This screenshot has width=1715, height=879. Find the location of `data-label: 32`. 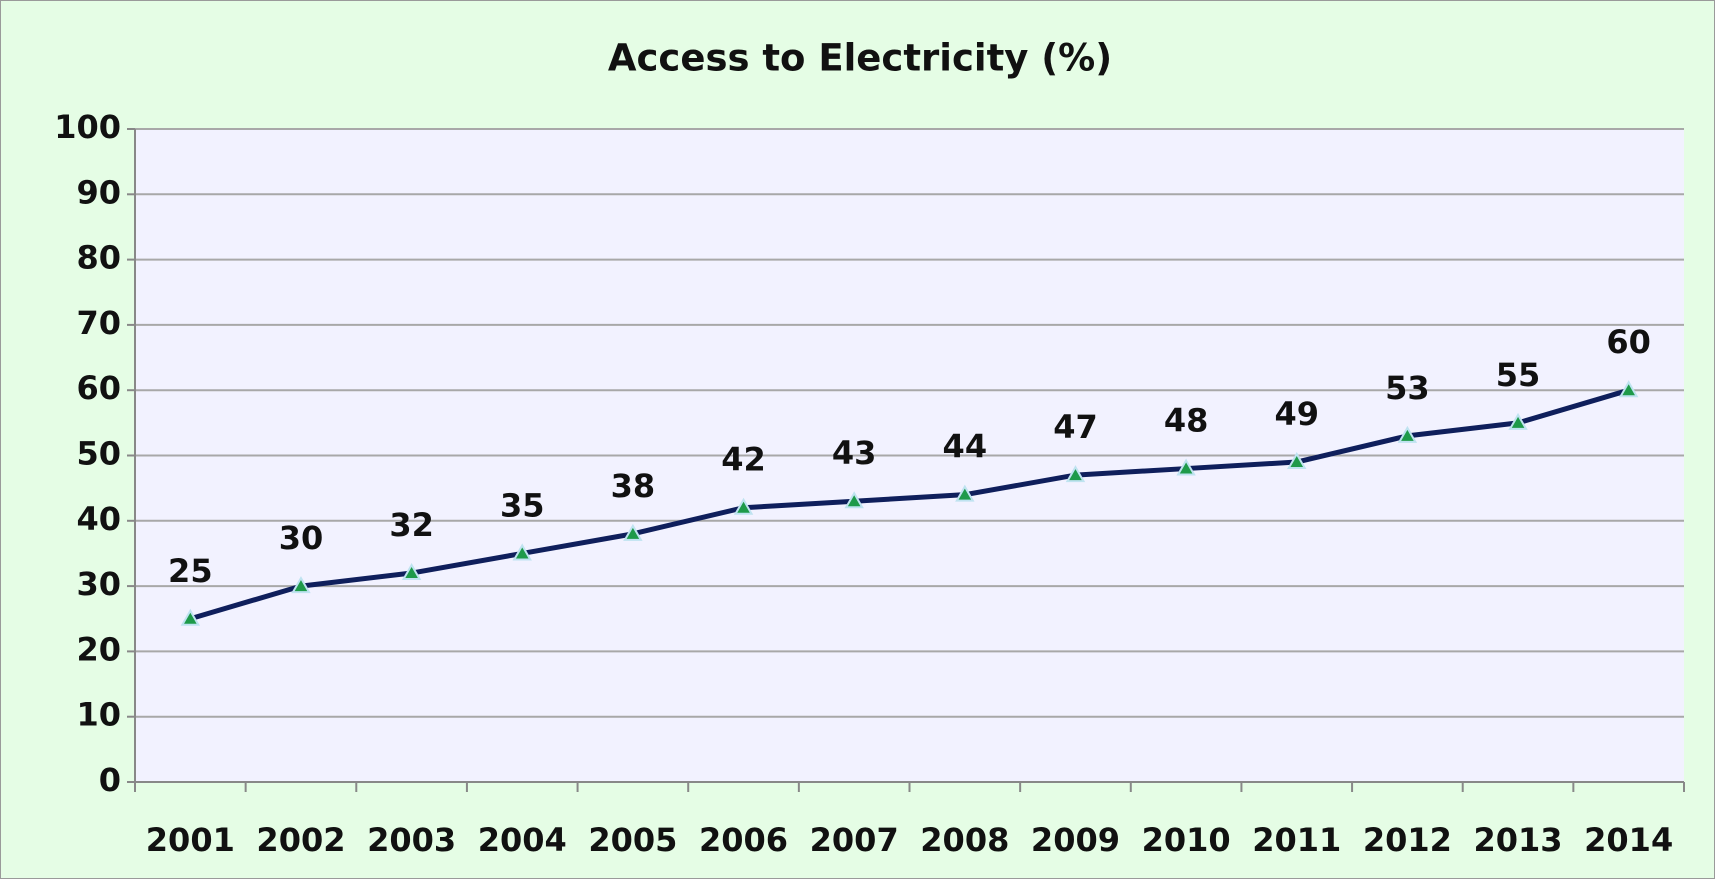

data-label: 32 is located at coordinates (411, 525).